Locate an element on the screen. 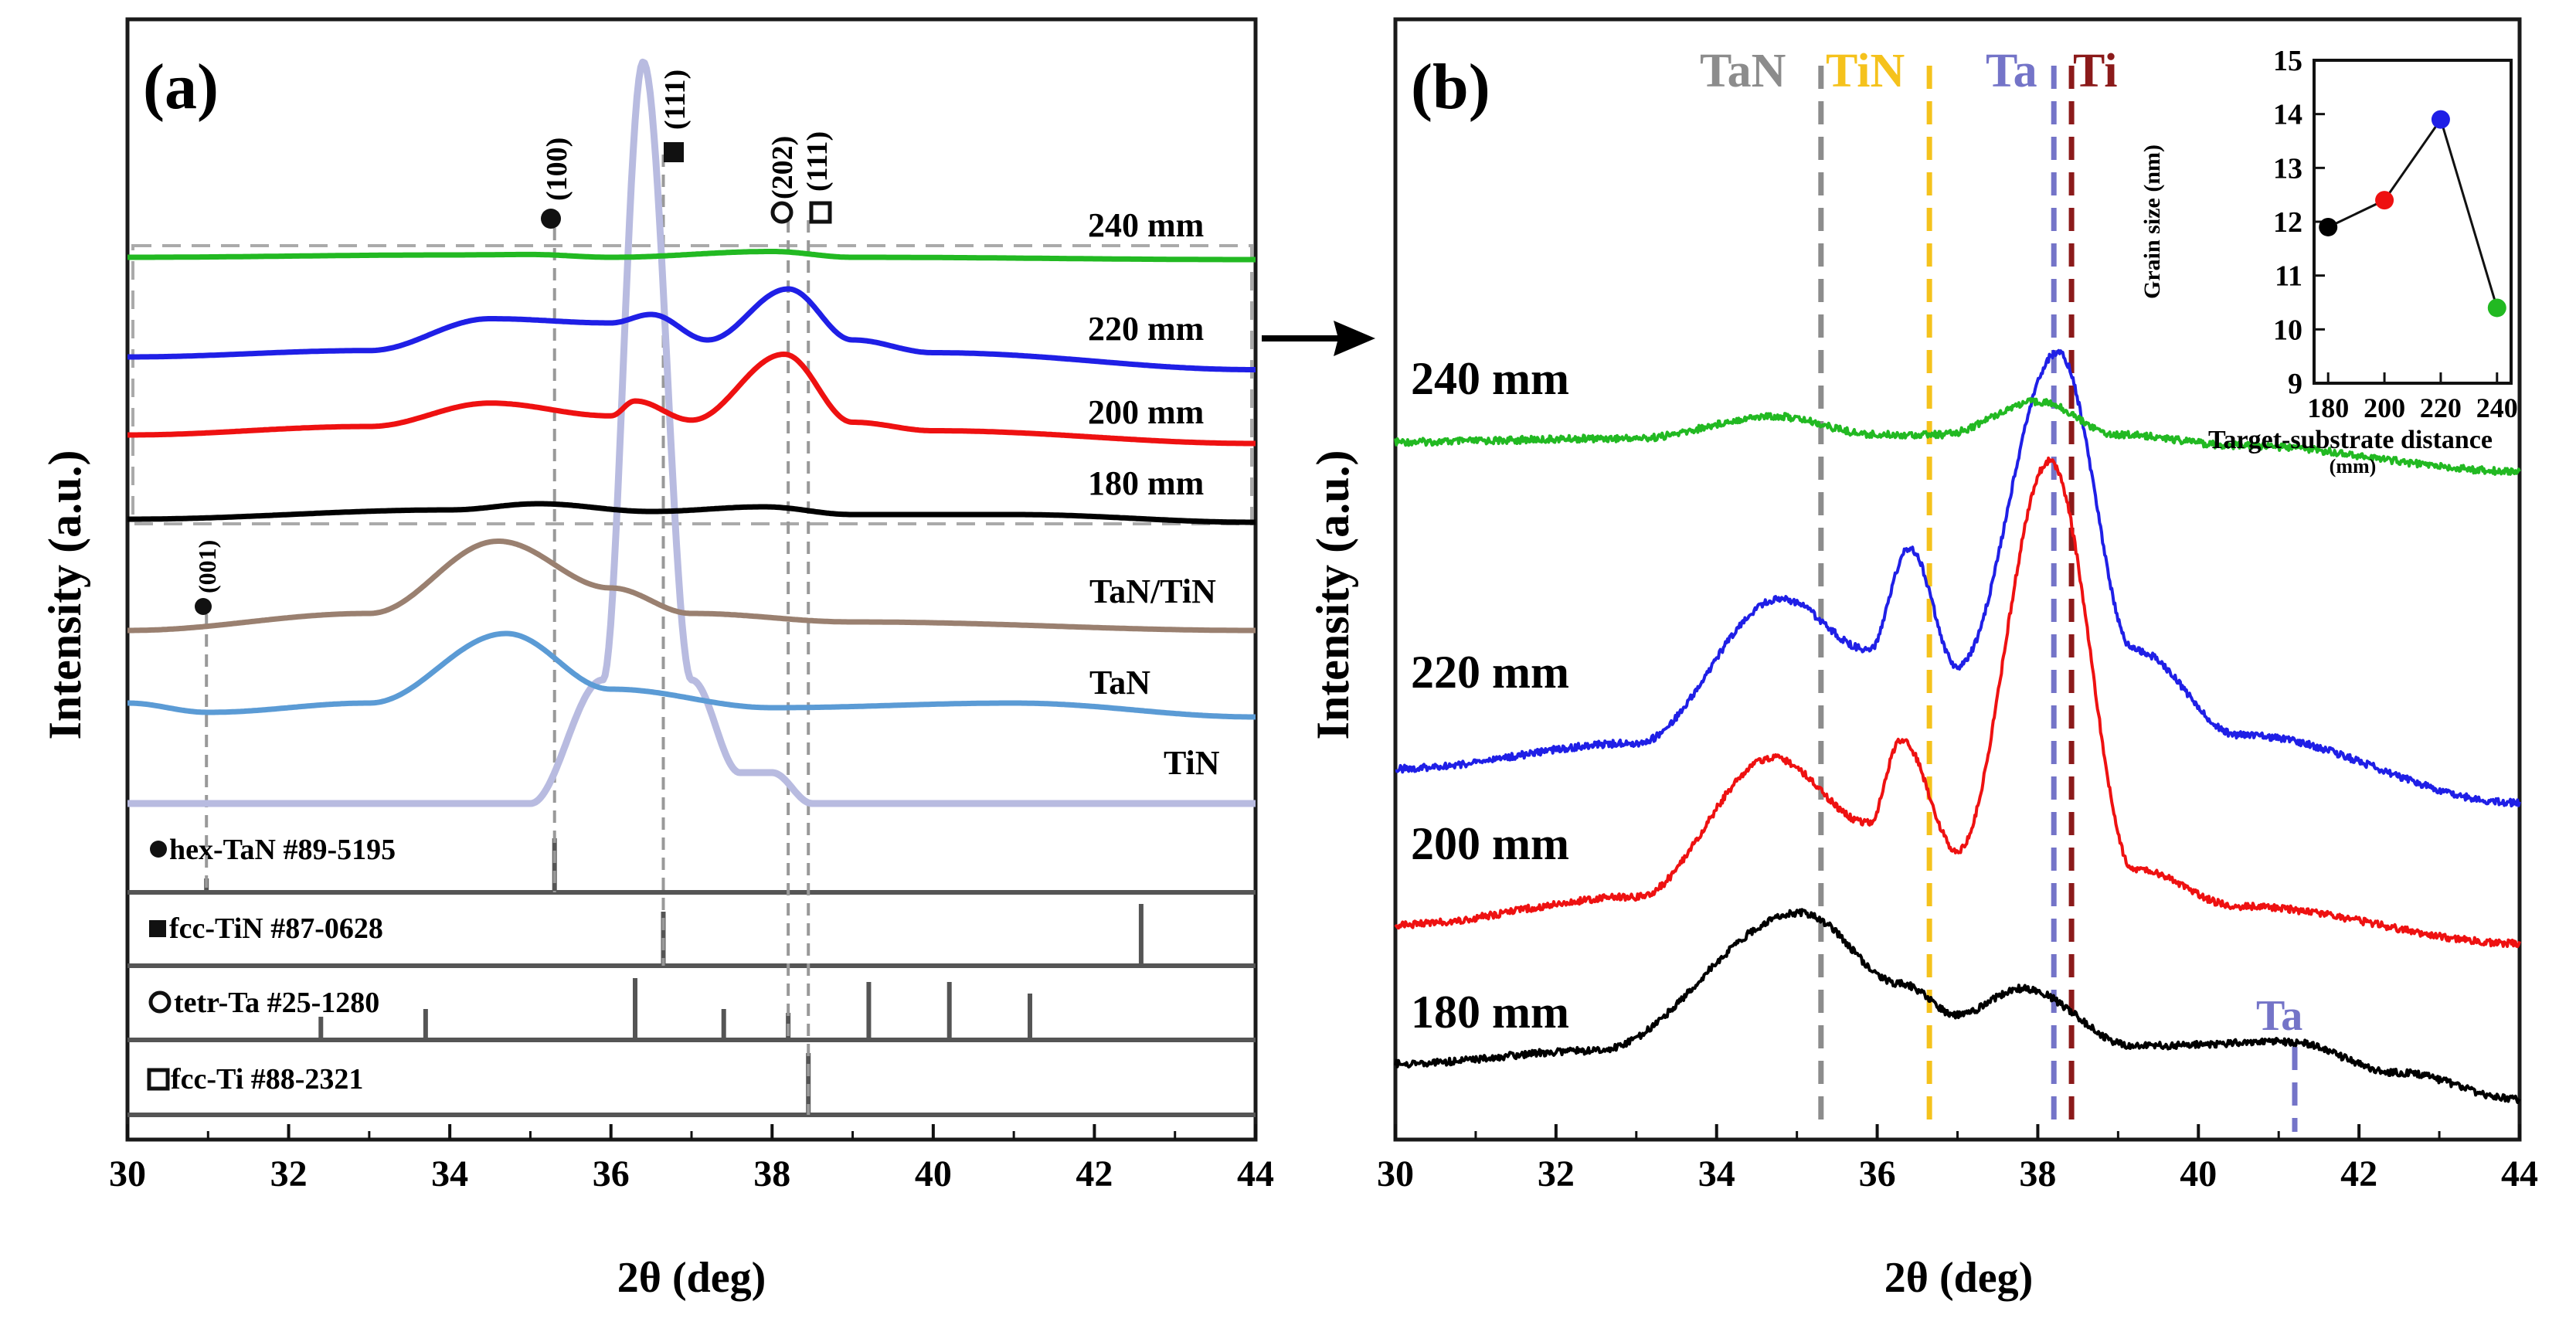 This screenshot has height=1325, width=2576. ref-label-ta: tetr-Ta #25-1280 is located at coordinates (263, 1003).